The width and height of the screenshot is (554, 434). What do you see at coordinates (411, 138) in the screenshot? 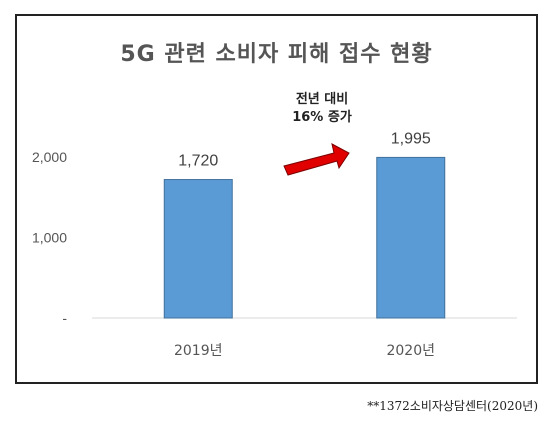
I see `data-label: 1,995` at bounding box center [411, 138].